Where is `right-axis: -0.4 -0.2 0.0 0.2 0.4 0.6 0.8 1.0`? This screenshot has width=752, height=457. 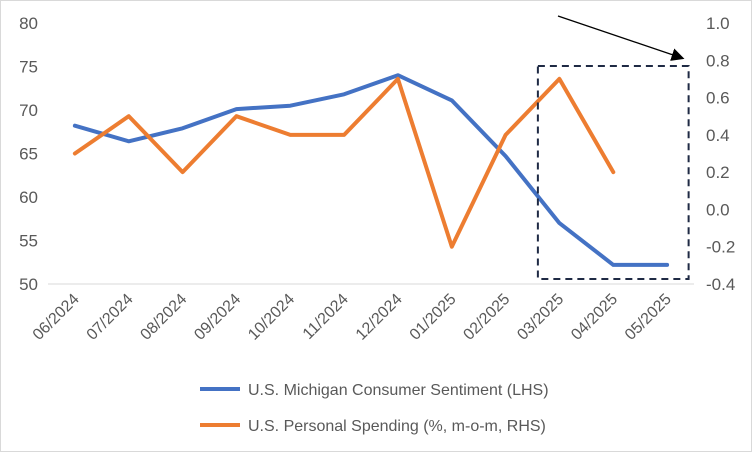 right-axis: -0.4 -0.2 0.0 0.2 0.4 0.6 0.8 1.0 is located at coordinates (720, 154).